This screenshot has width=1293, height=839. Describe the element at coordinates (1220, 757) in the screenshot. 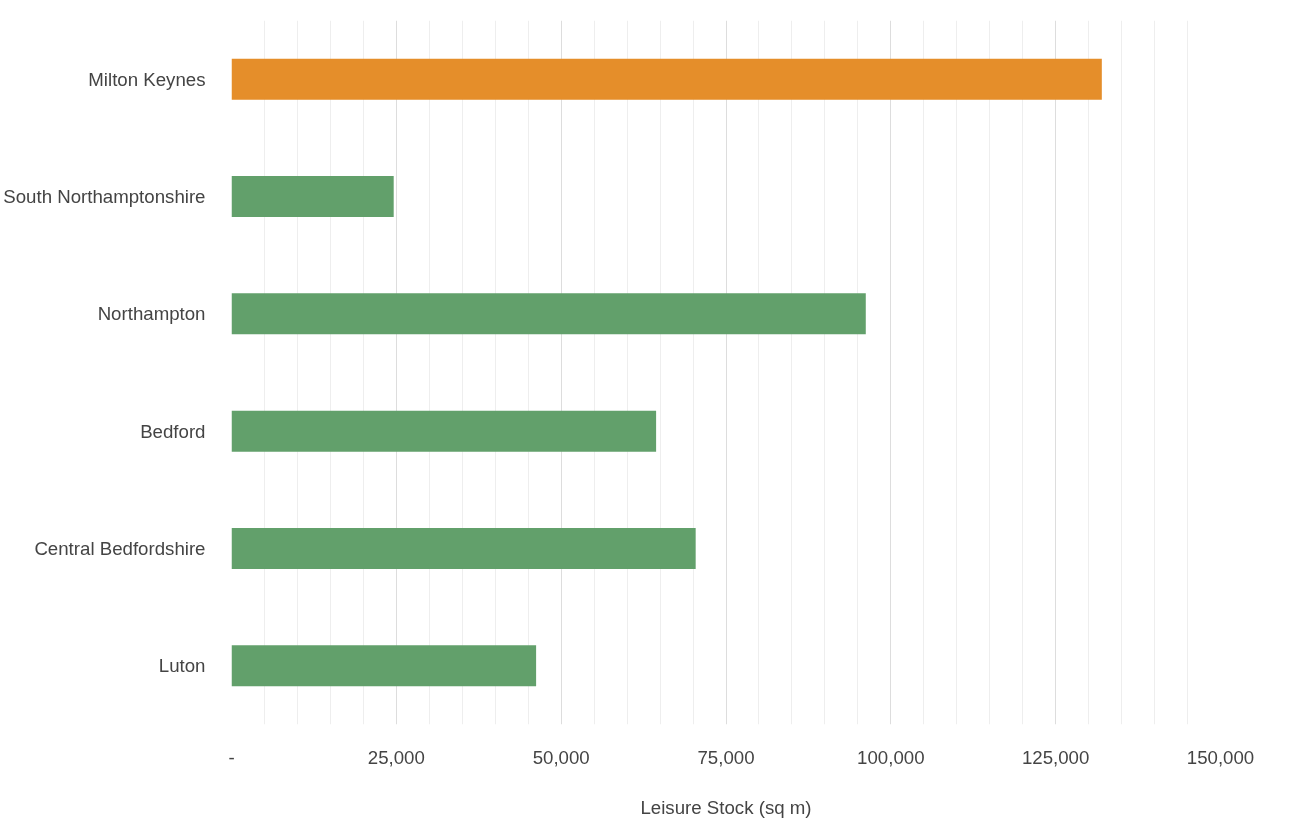

I see `x-tick-label: 150,000` at that location.